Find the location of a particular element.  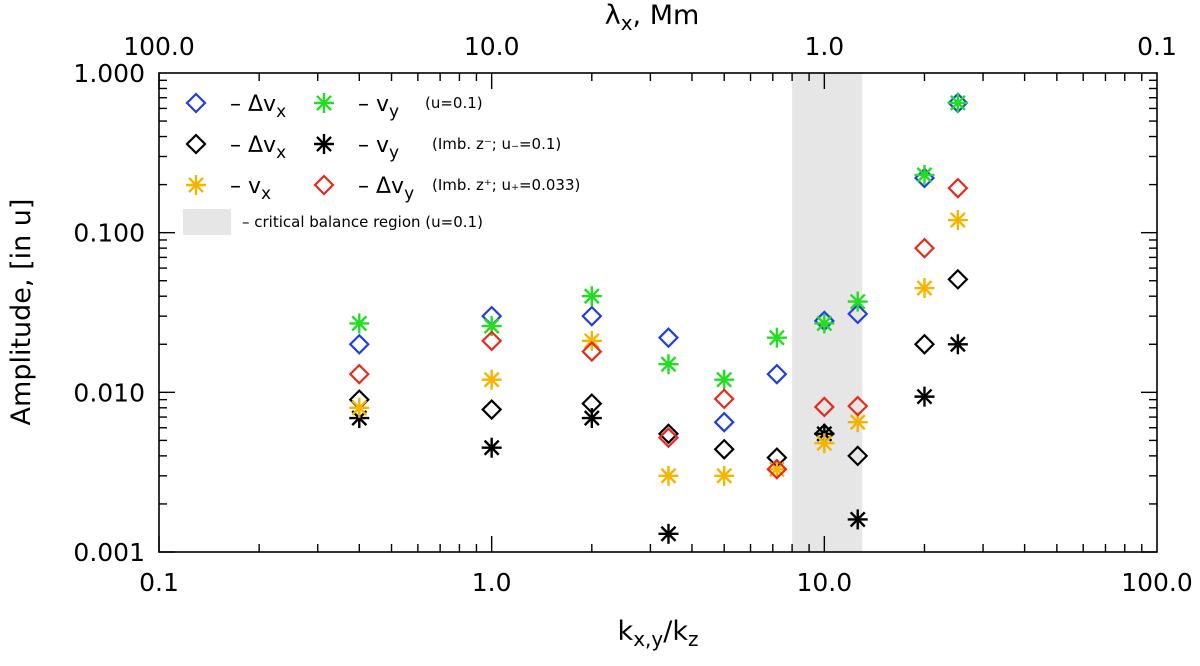

legend-label-1b: – vy is located at coordinates (378, 148).